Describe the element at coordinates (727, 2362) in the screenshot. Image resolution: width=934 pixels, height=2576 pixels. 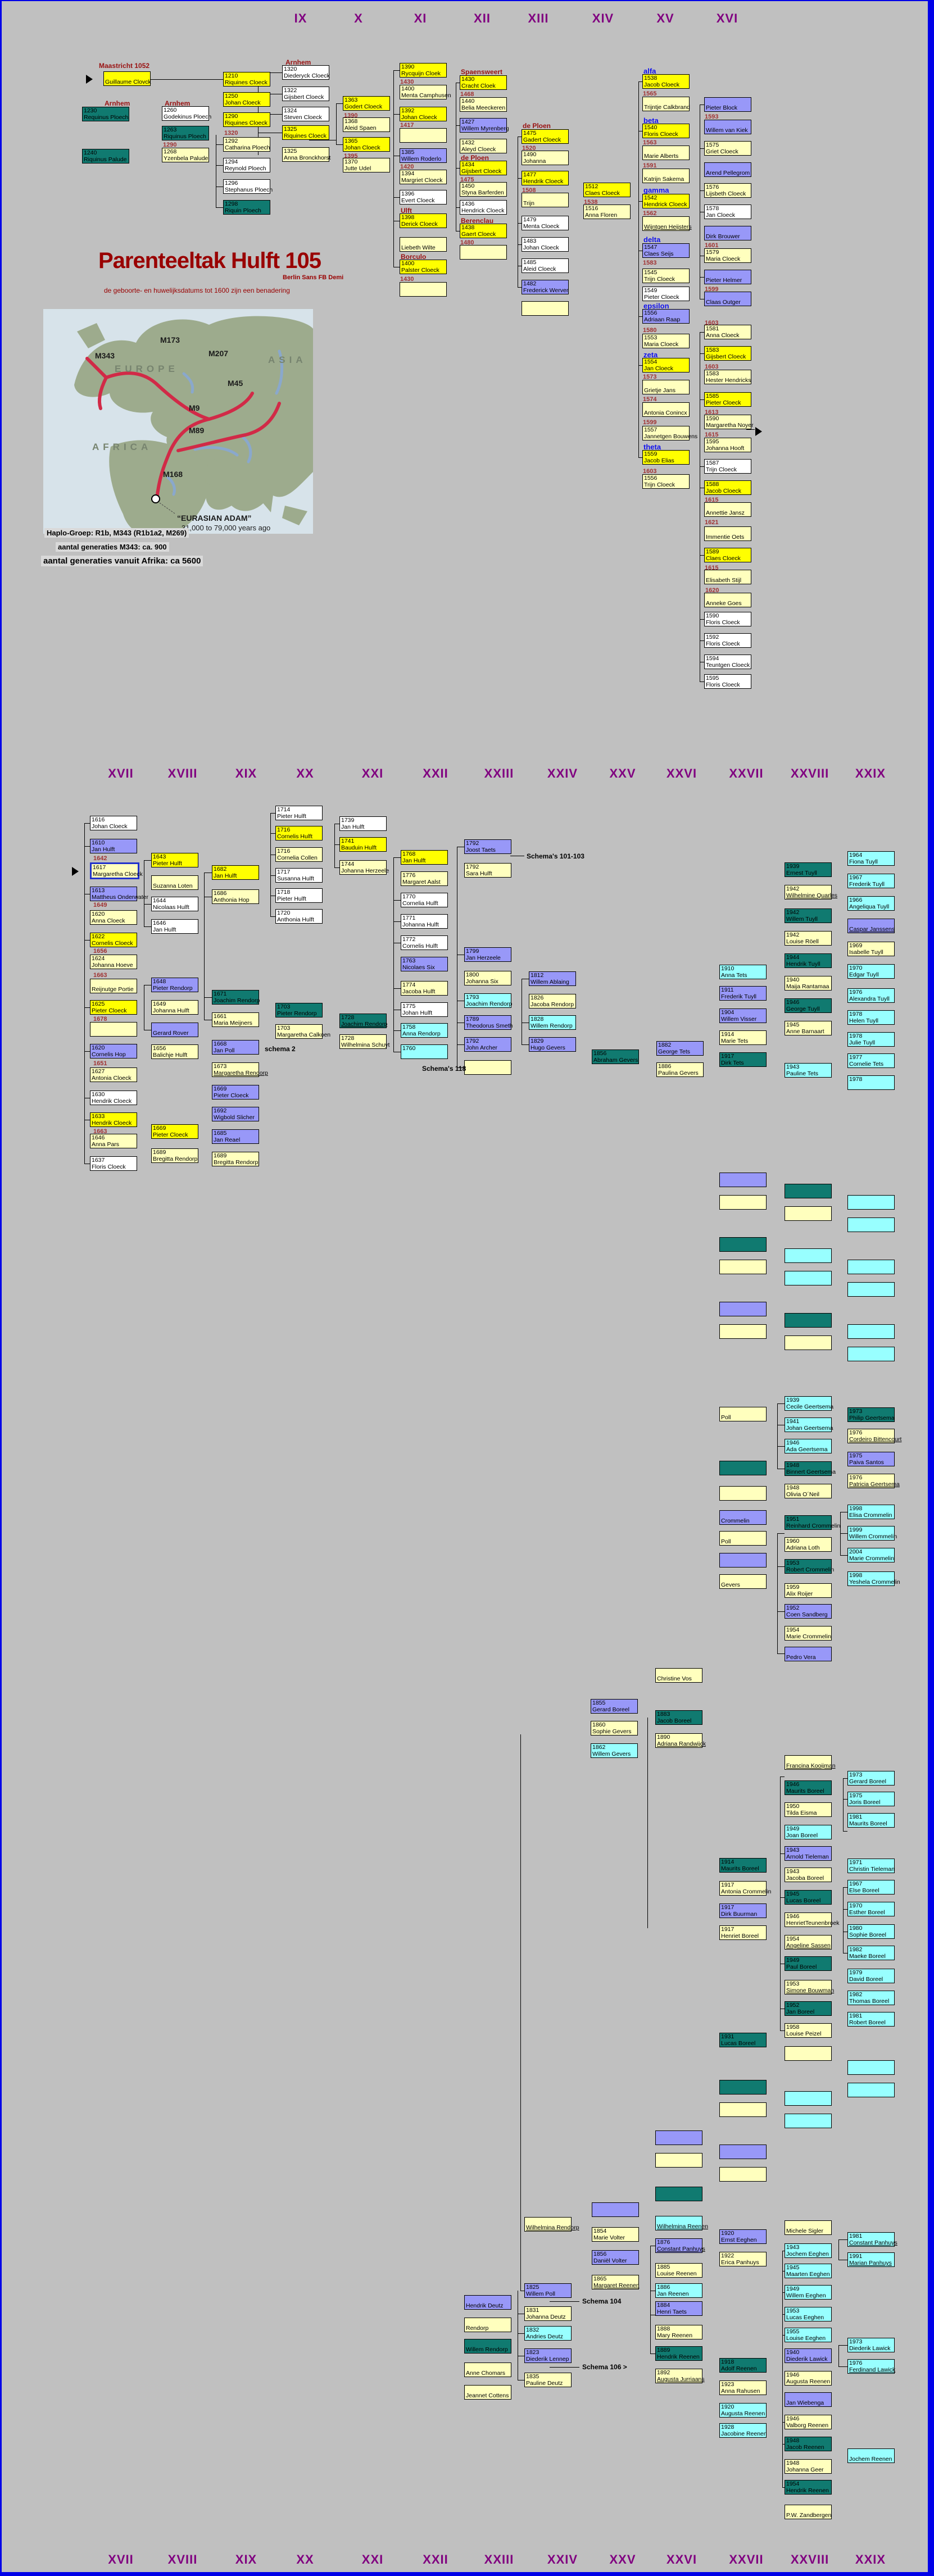
I see `person-birth-year: 1918` at that location.